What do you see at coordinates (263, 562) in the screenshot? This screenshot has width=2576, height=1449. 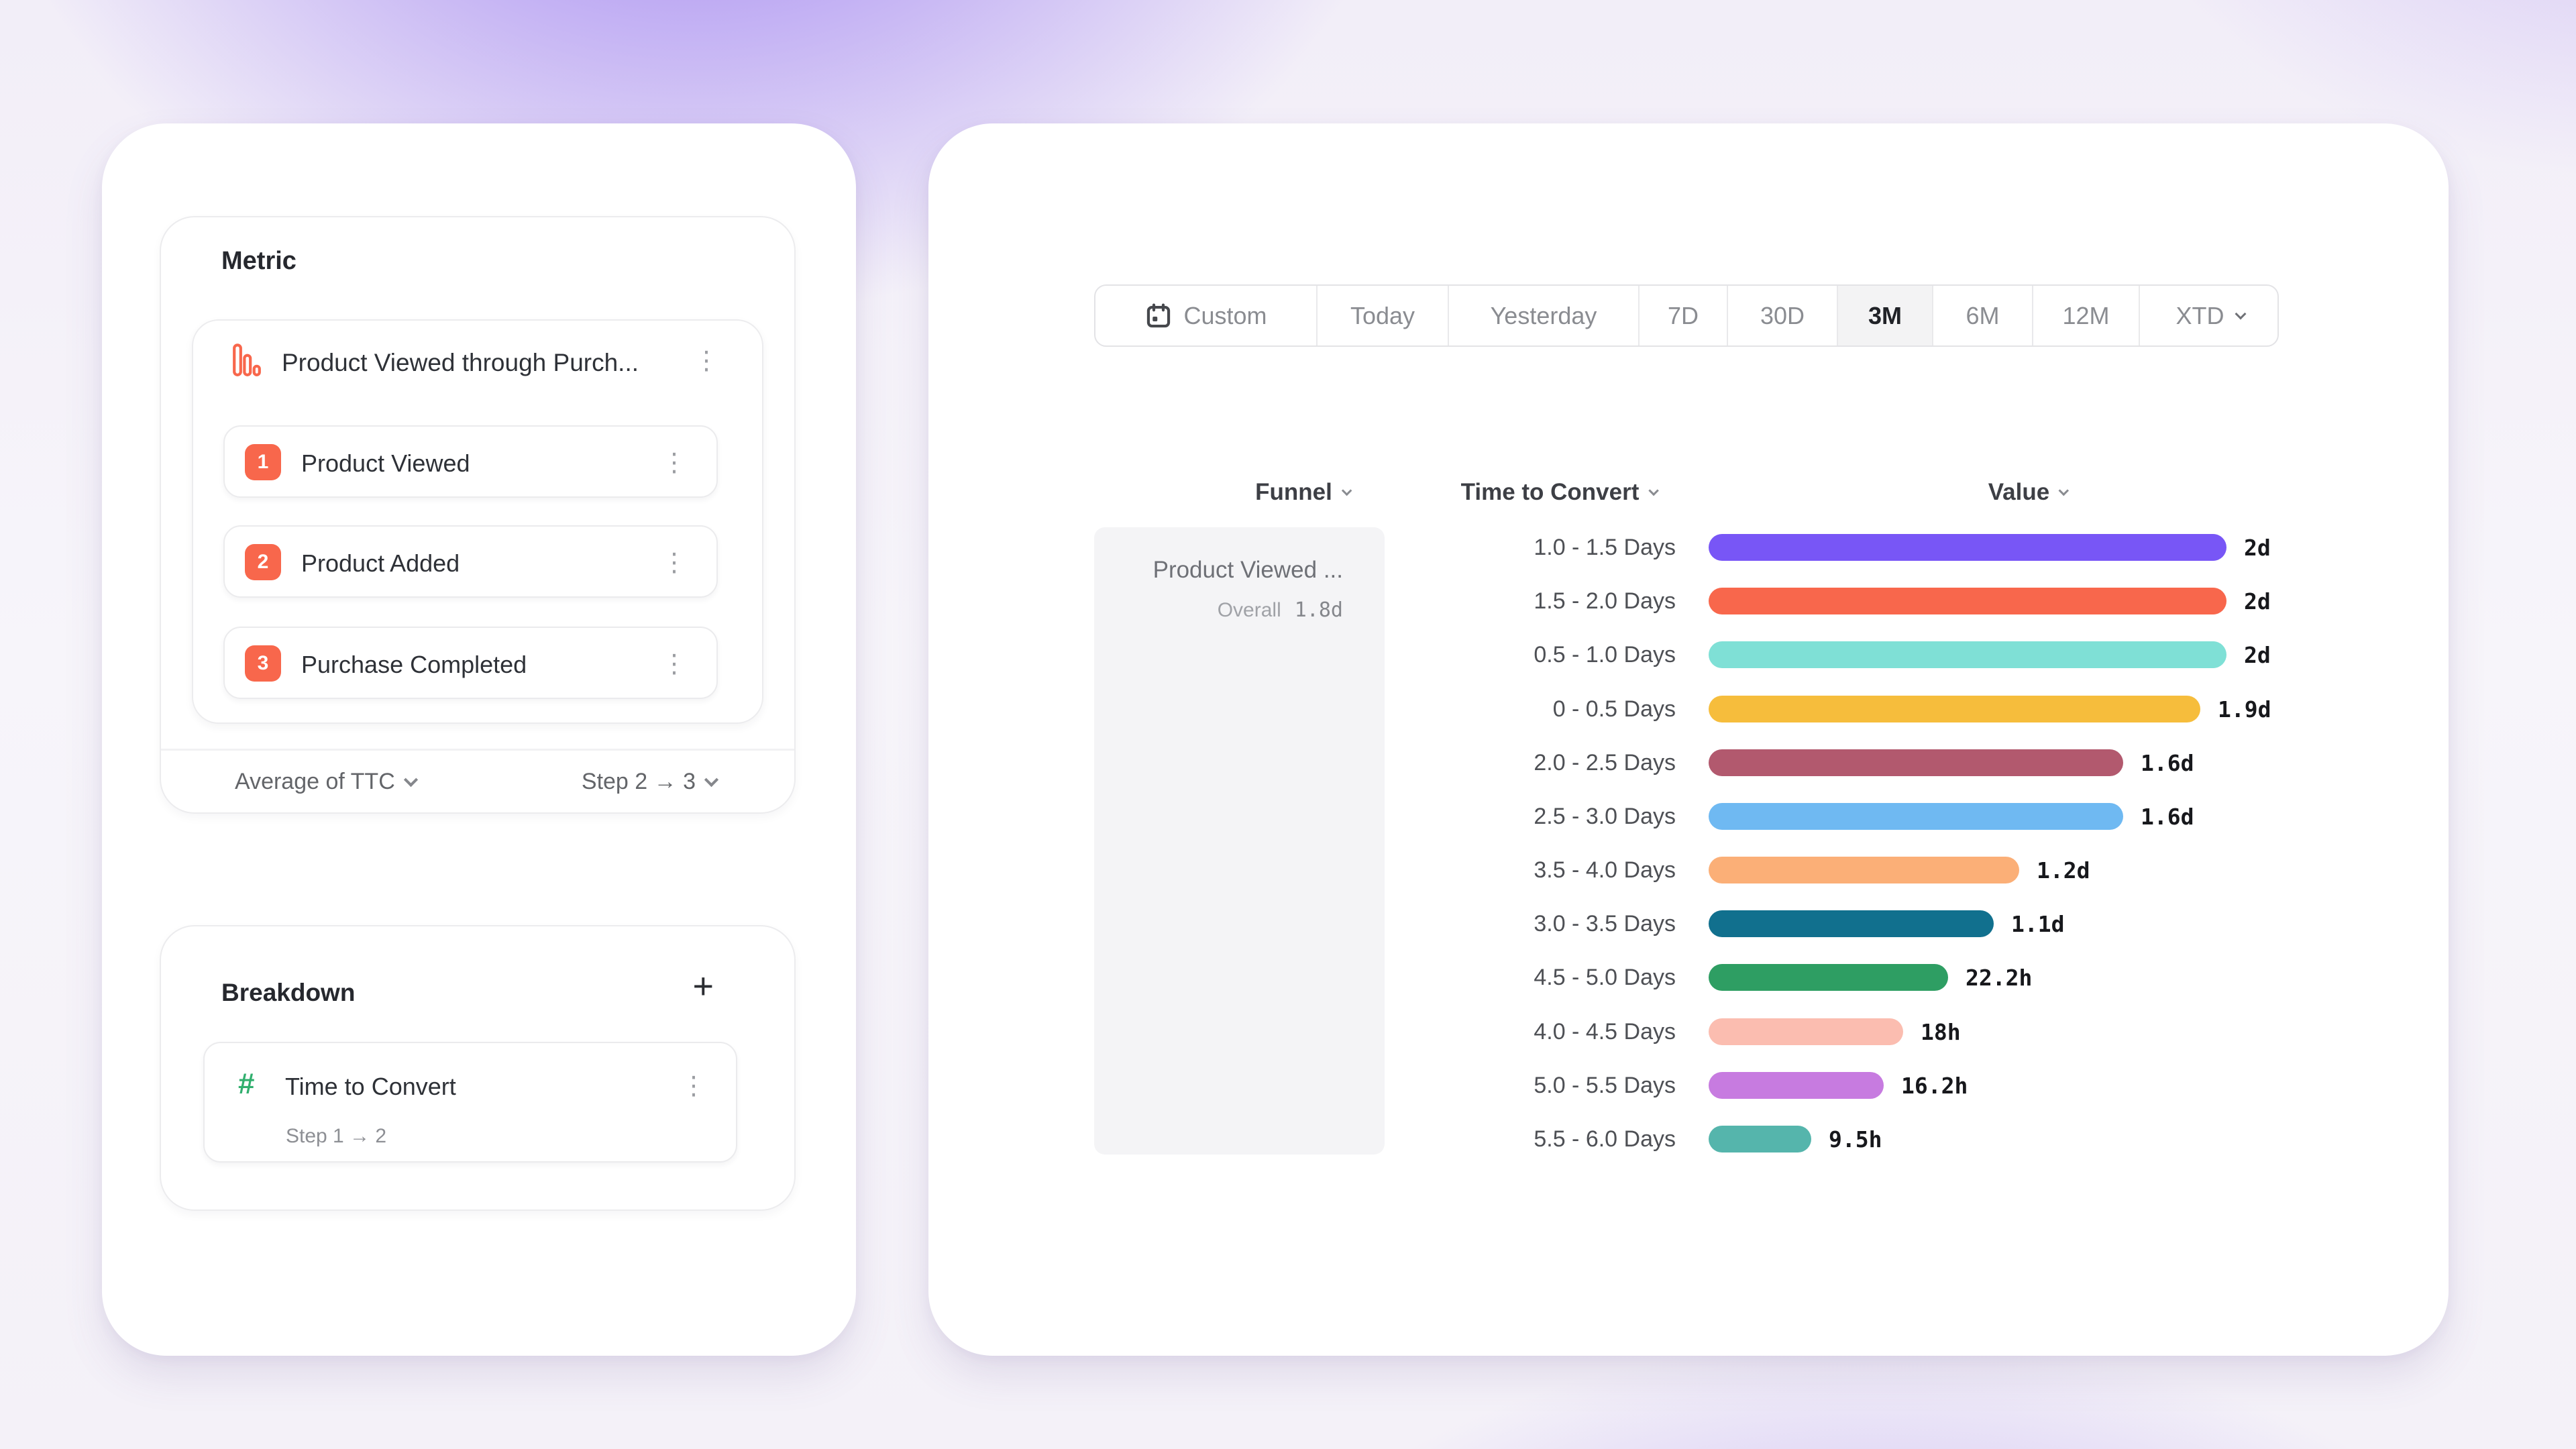 I see `step-number-badge: 2` at bounding box center [263, 562].